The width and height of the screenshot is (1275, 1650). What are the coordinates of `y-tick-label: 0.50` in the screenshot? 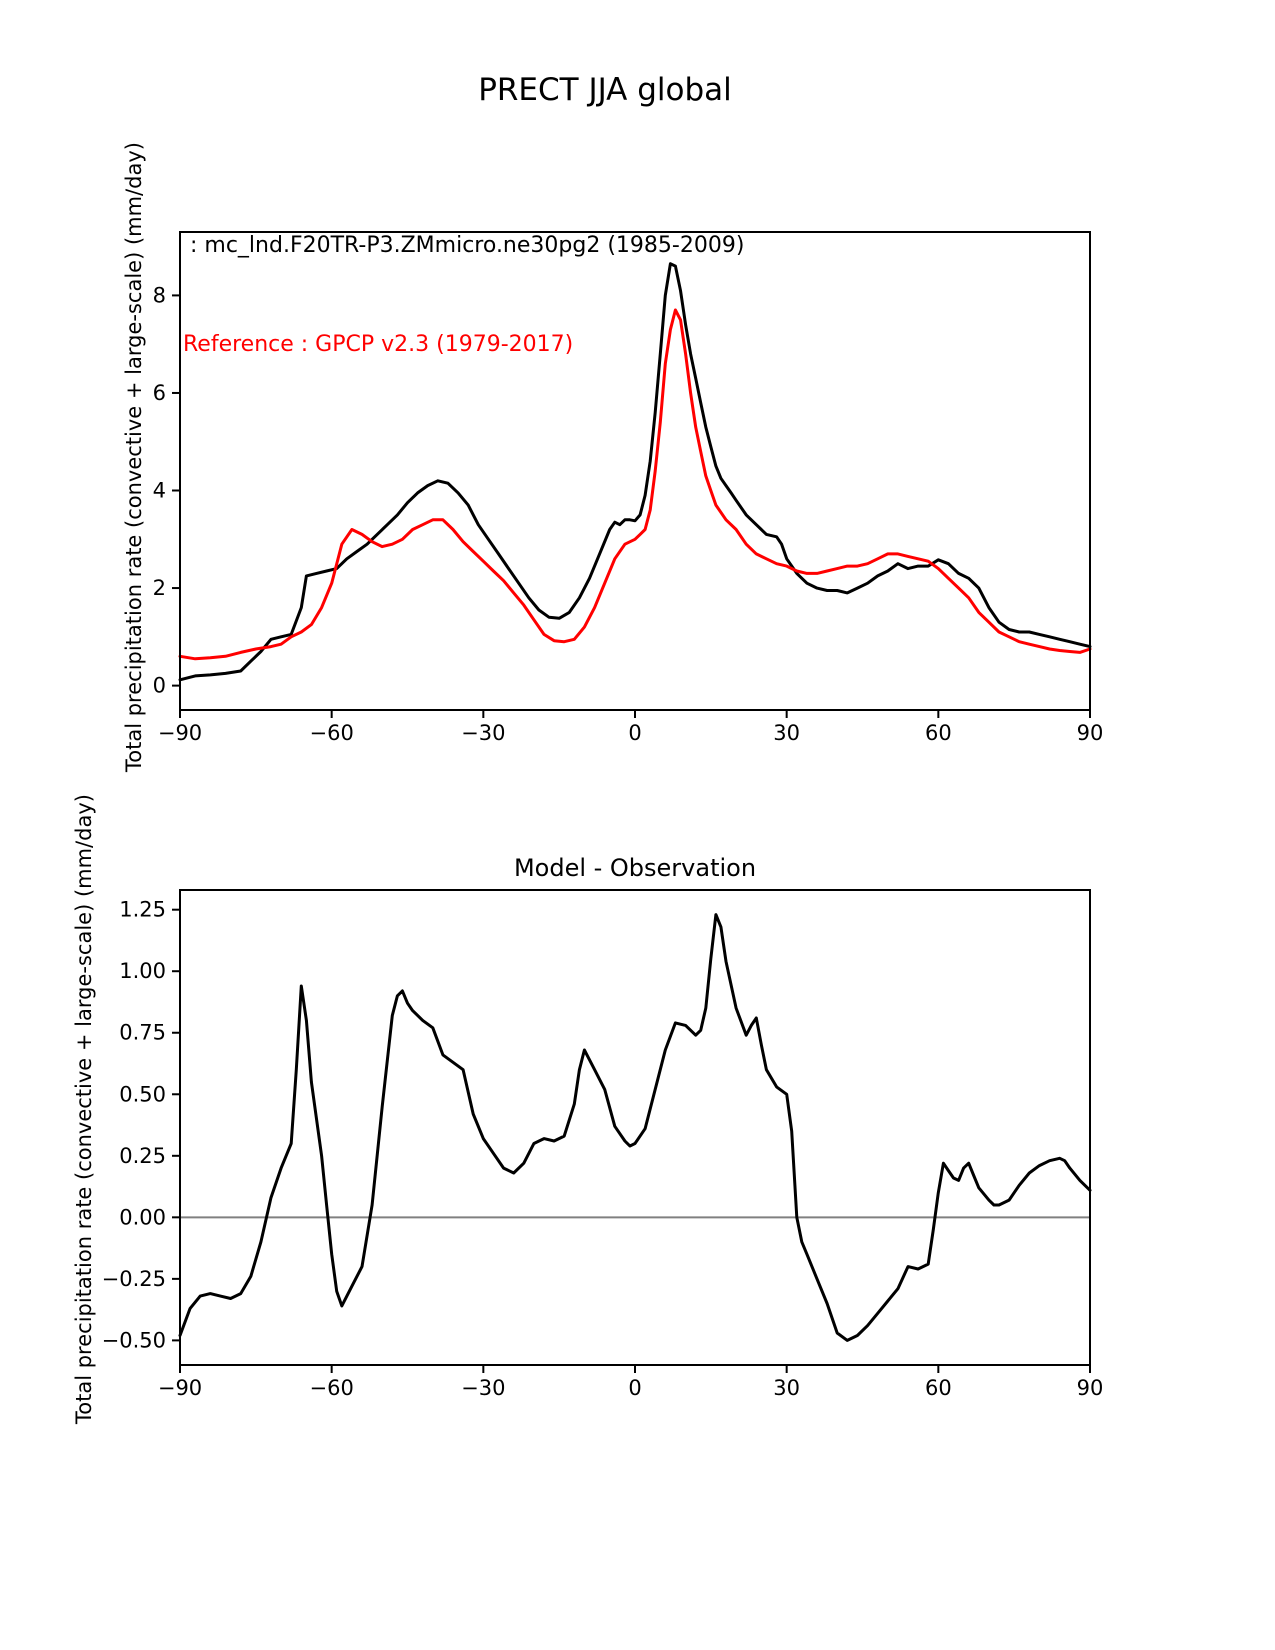 It's located at (142, 1094).